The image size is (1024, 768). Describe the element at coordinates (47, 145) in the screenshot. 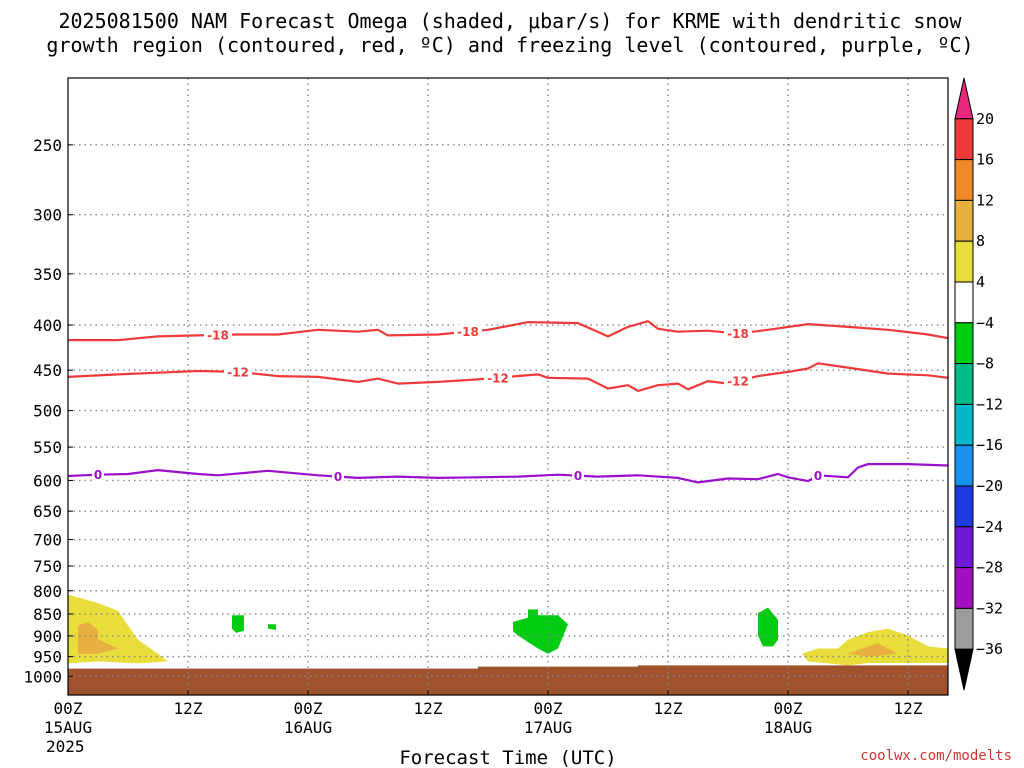

I see `y-tick-label: 250` at that location.